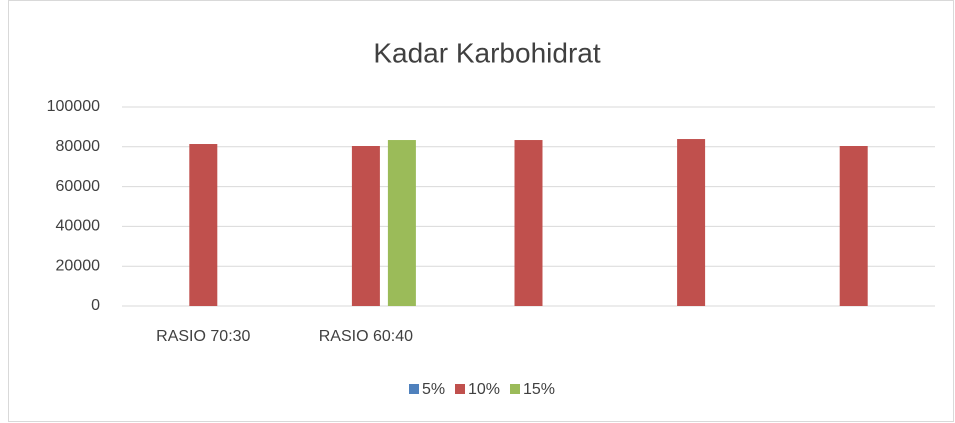  I want to click on y-tick-label: 0, so click(95, 305).